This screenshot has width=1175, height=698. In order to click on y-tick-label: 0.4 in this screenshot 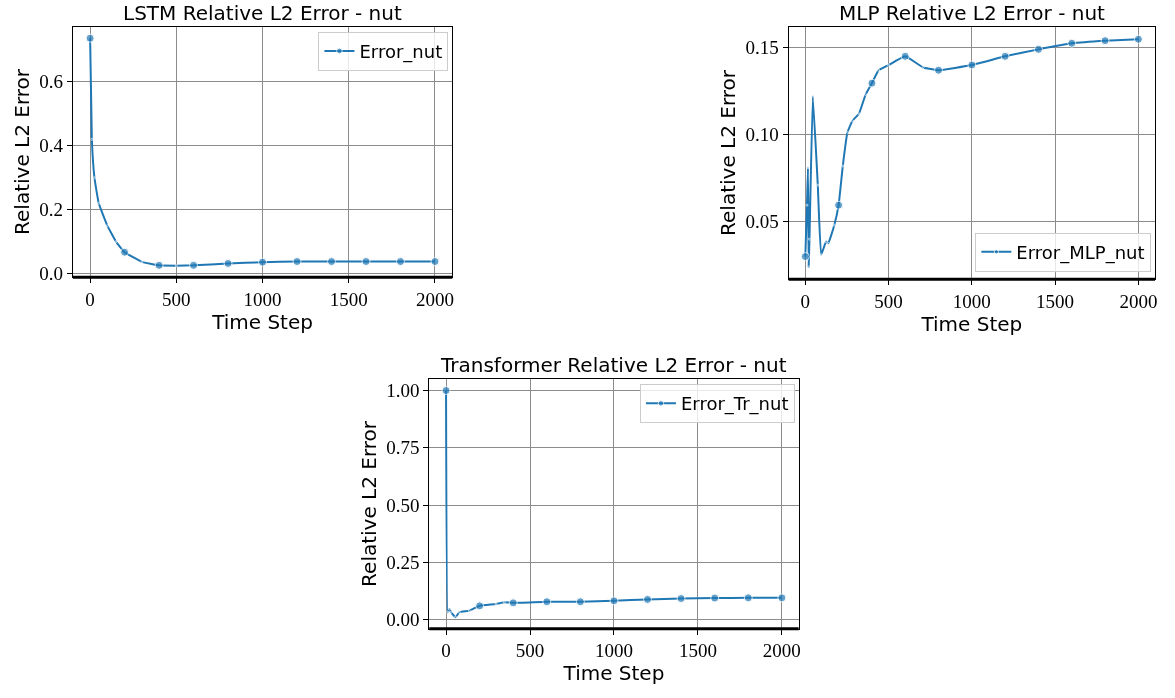, I will do `click(51, 146)`.